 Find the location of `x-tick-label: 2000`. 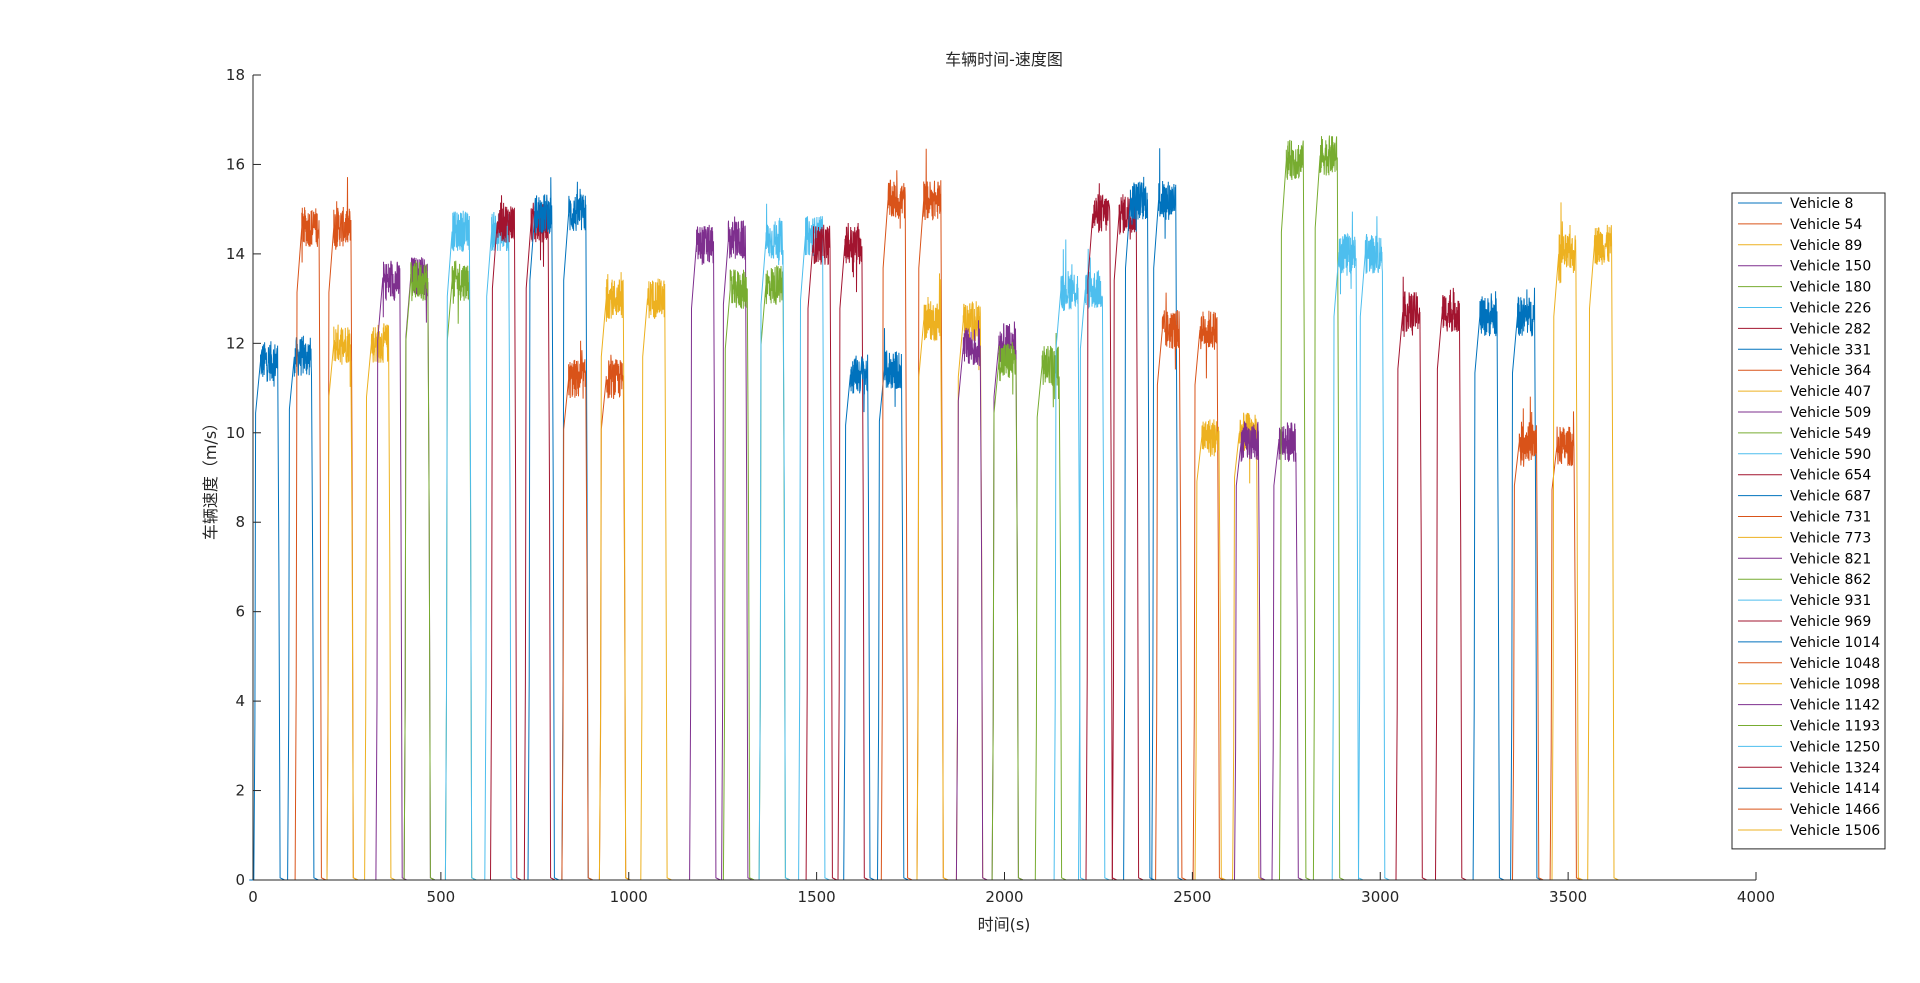

x-tick-label: 2000 is located at coordinates (1004, 897).